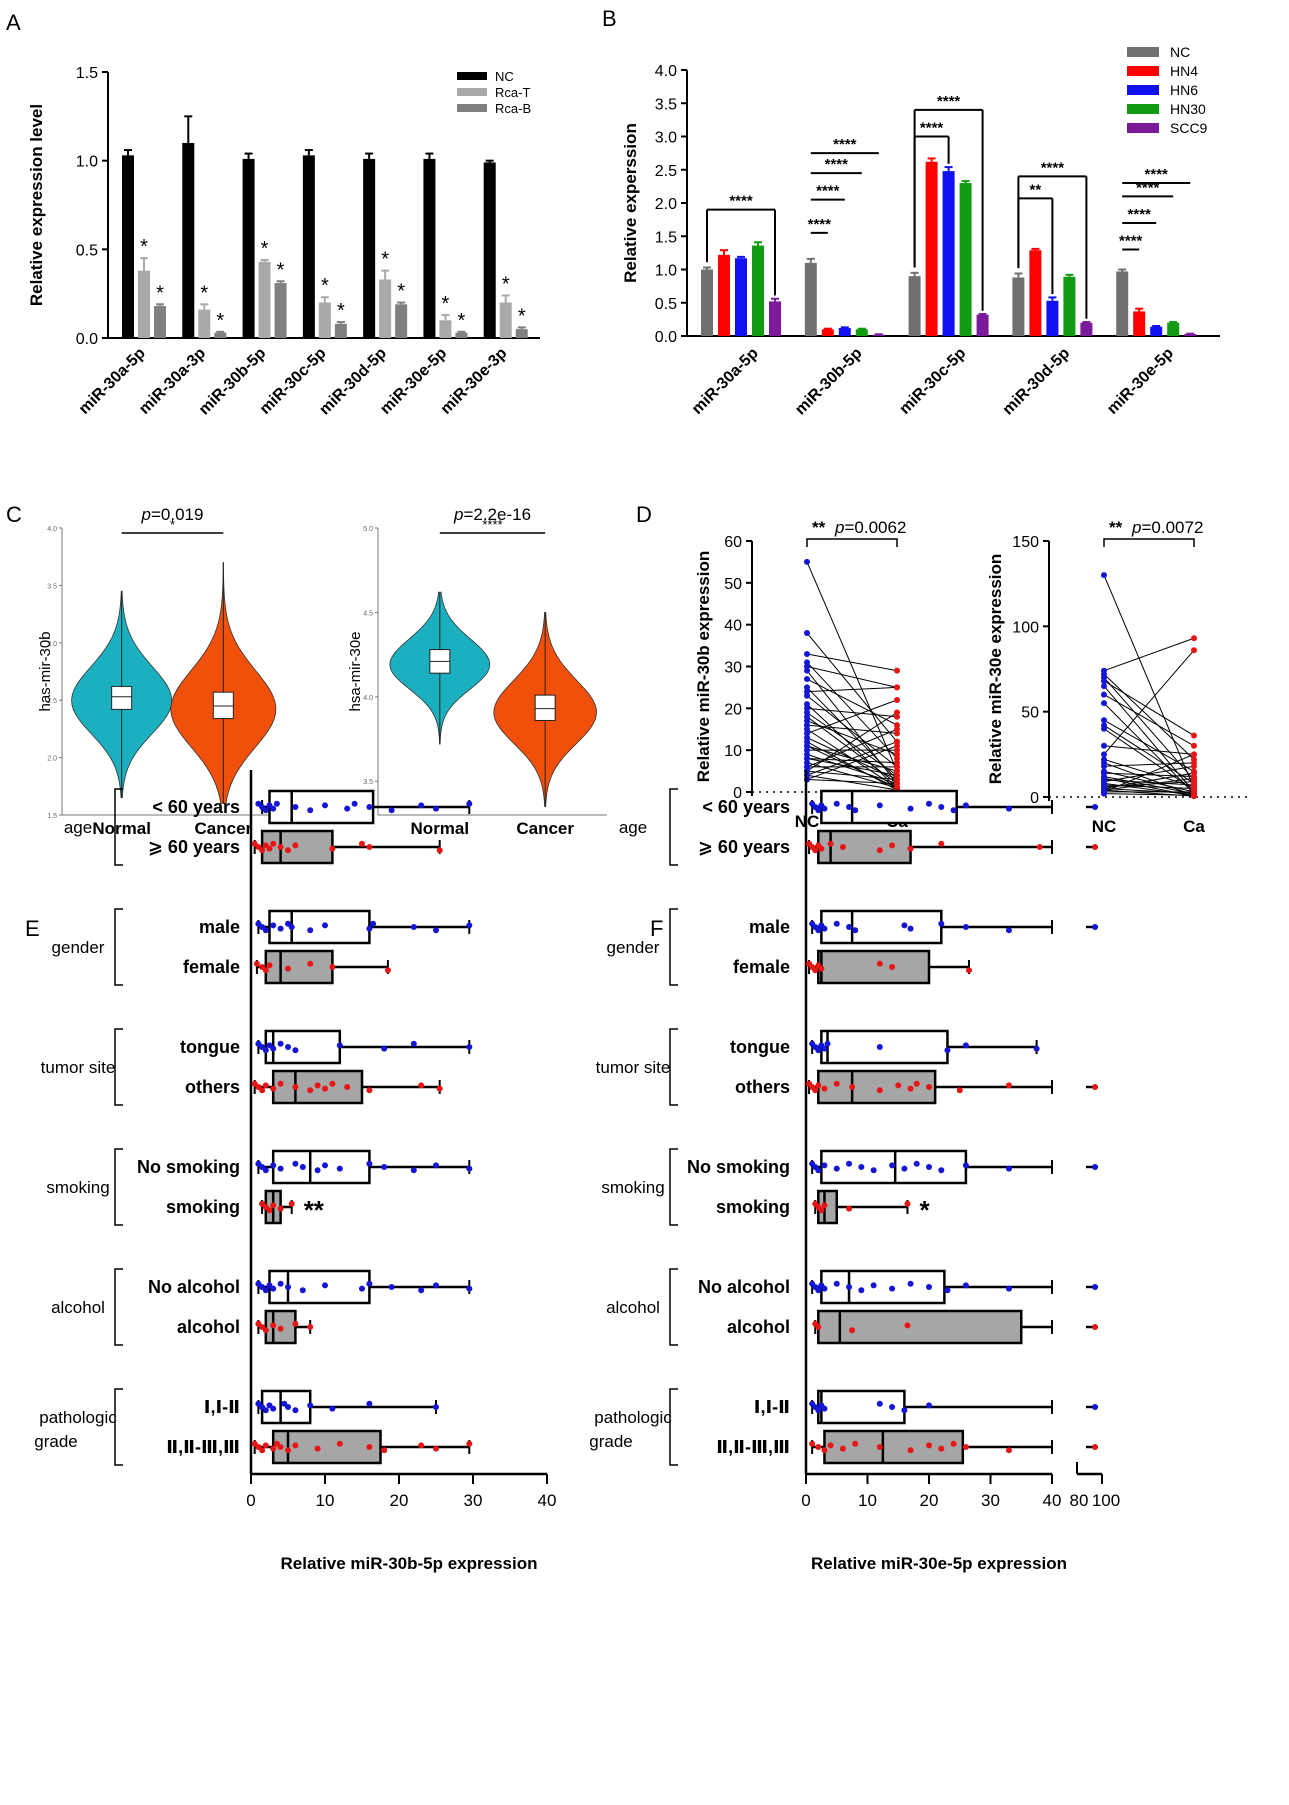 Image resolution: width=1289 pixels, height=1805 pixels. Describe the element at coordinates (314, 1210) in the screenshot. I see `significance-label: **` at that location.